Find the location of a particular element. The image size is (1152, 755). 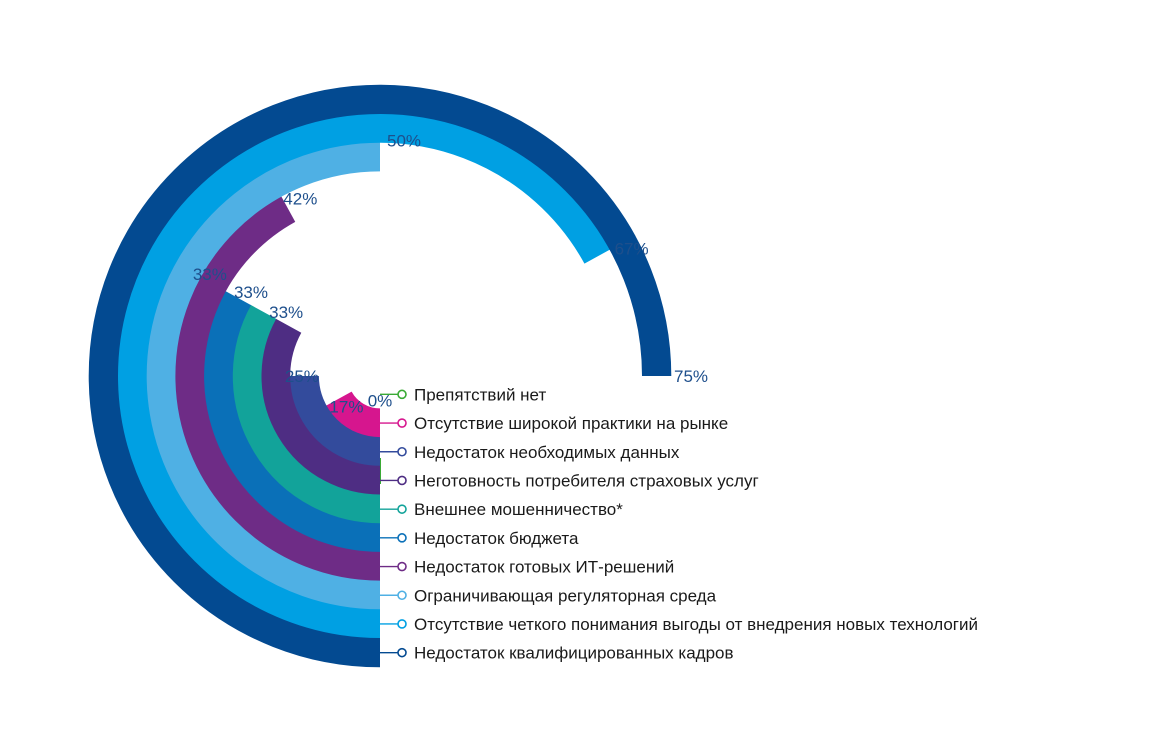

value-label-0: 0% is located at coordinates (380, 401).